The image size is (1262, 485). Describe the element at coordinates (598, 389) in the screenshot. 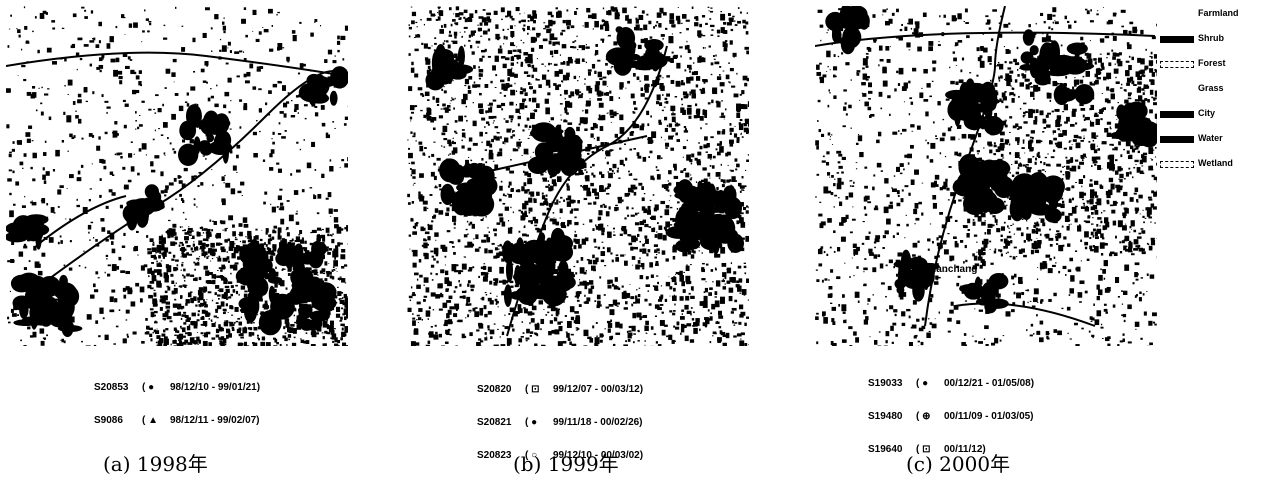

I see `scene-dates: 99/12/07 - 00/03/12)` at that location.